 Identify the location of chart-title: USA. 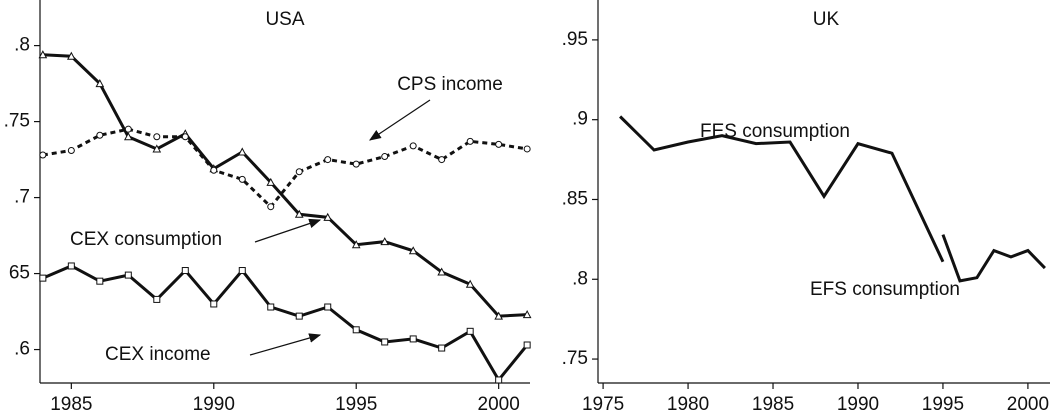
(284, 19).